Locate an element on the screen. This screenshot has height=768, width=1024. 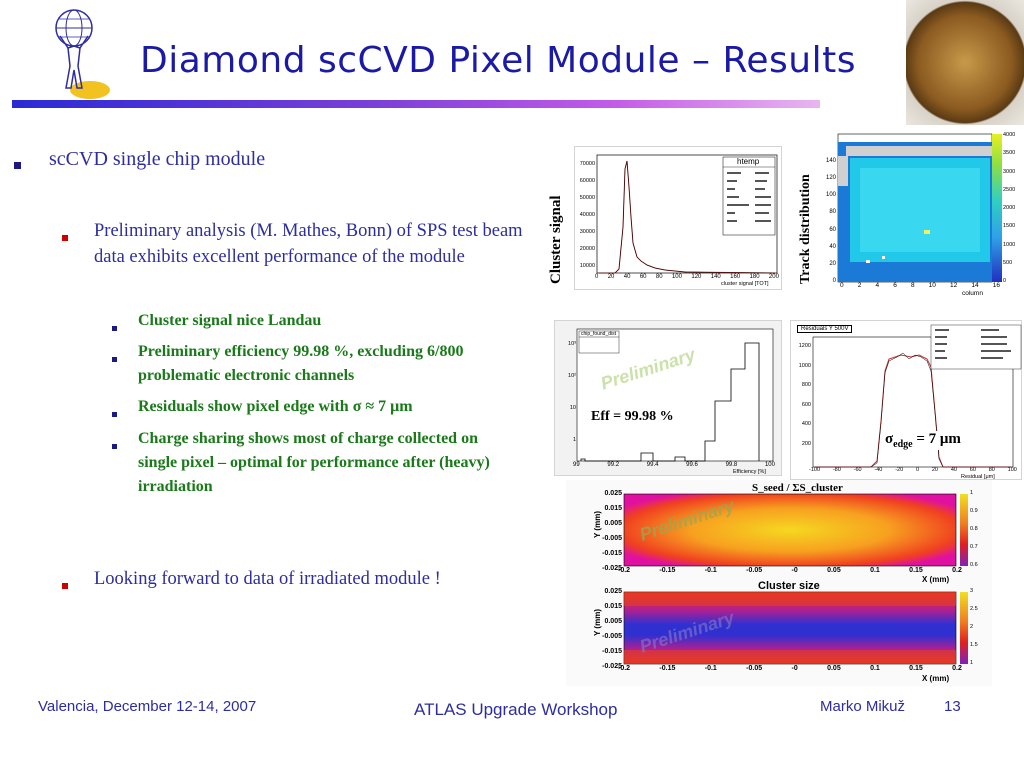
sigma-symbol: σ is located at coordinates (889, 439).